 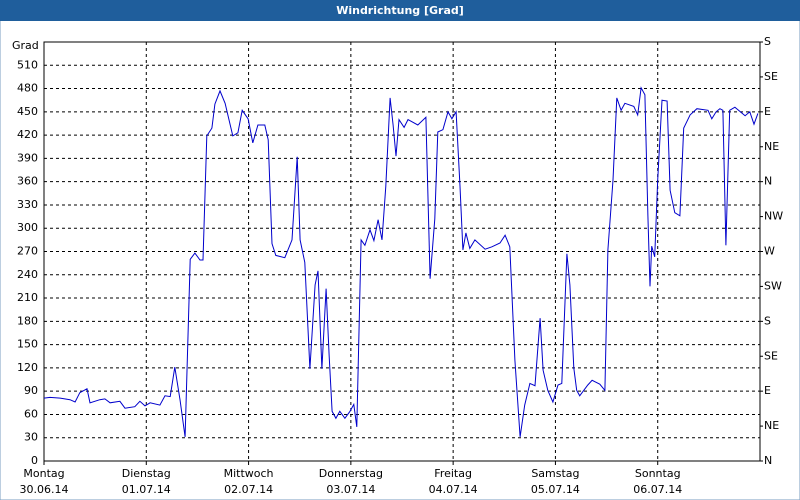 I want to click on y-tick-label: 0, so click(x=34, y=460).